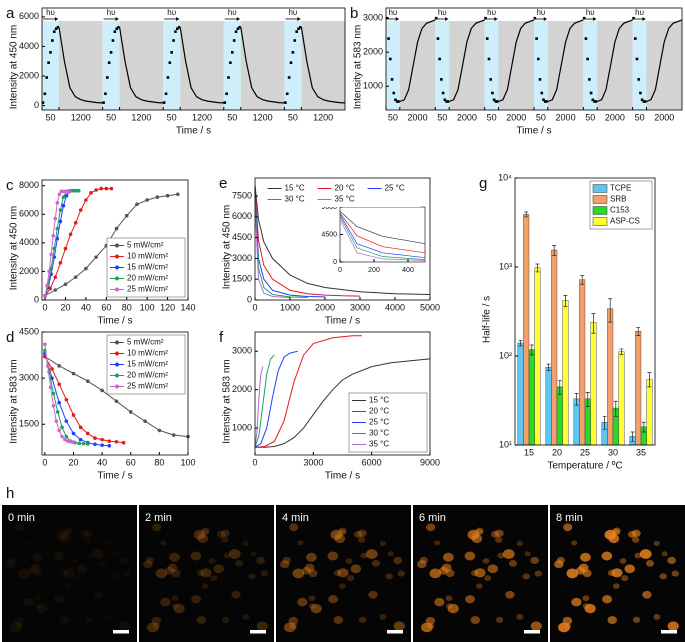 The height and width of the screenshot is (642, 685). What do you see at coordinates (227, 247) in the screenshot?
I see `y-axis-label: Intensity at 450 nm` at bounding box center [227, 247].